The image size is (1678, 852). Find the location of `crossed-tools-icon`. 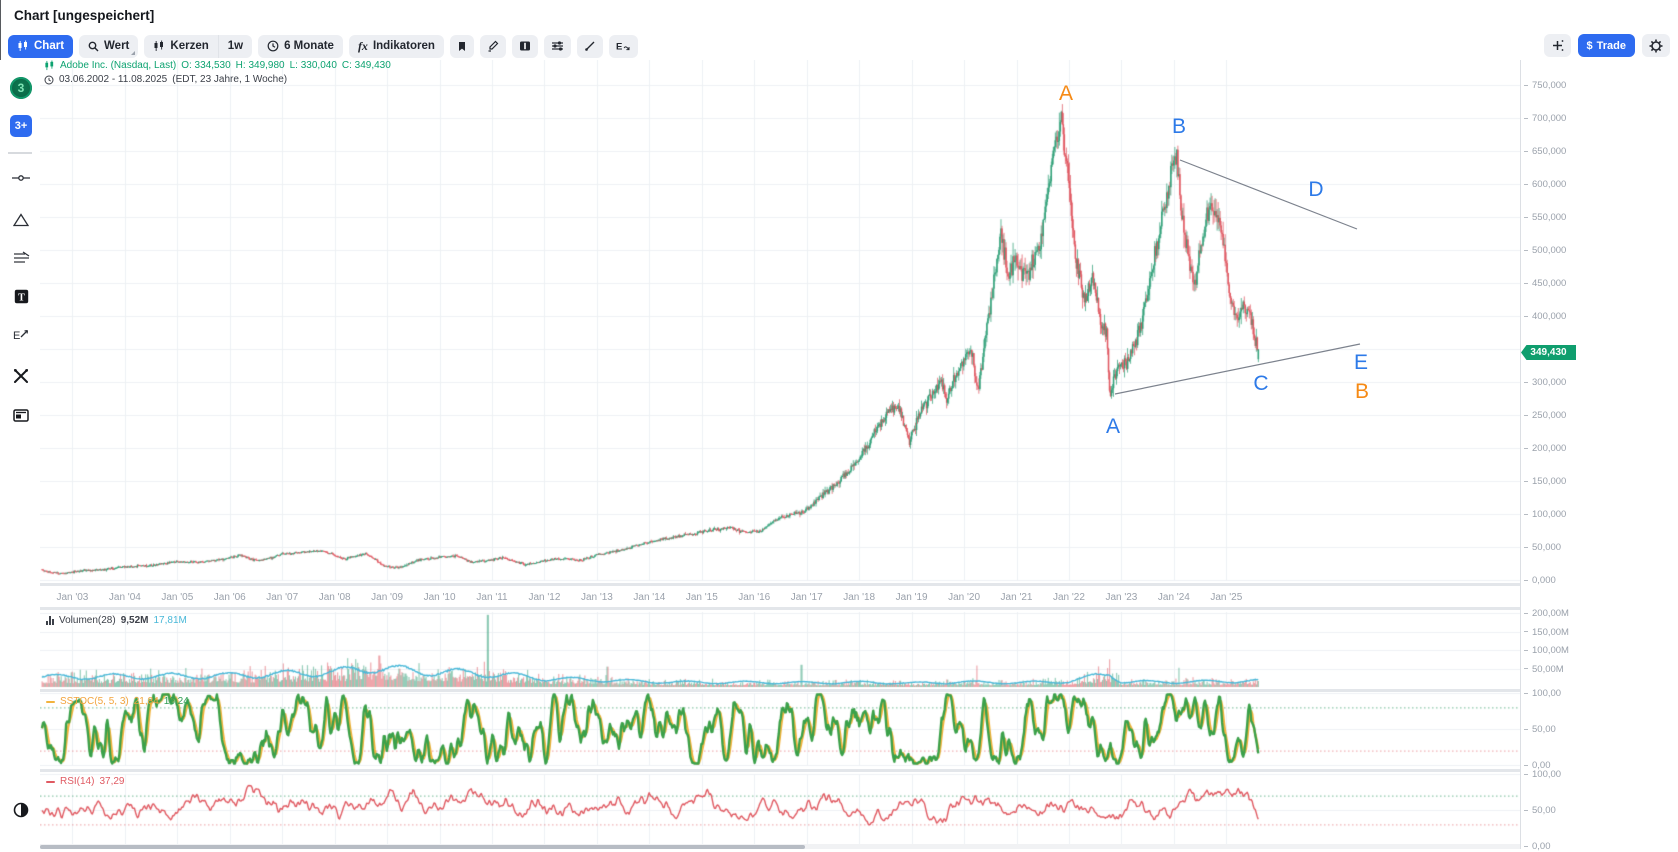

crossed-tools-icon is located at coordinates (21, 376).